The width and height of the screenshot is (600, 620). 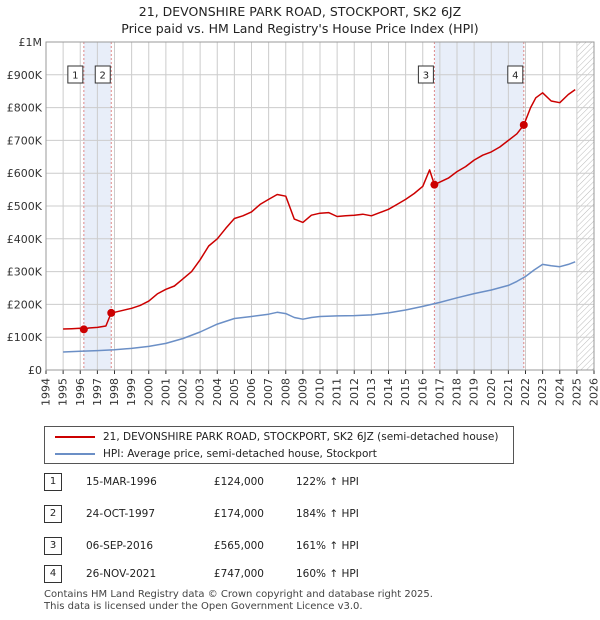 I want to click on x-tick-label: 2000, so click(x=148, y=392).